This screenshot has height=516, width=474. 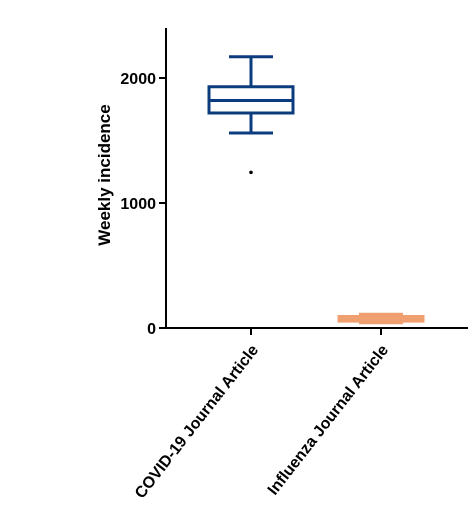 I want to click on x-tick-label: COVID-19 Journal Article, so click(x=197, y=422).